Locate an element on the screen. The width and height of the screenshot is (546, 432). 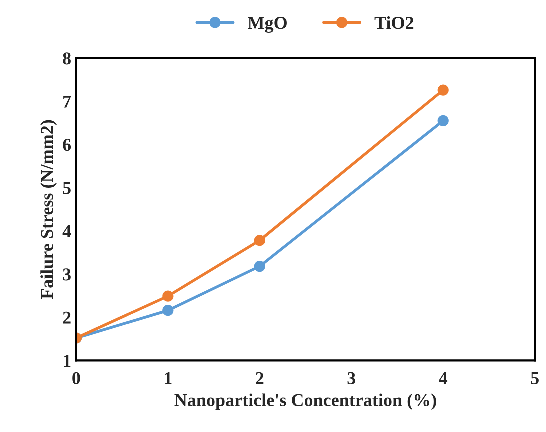
x-tick-label: 4 is located at coordinates (443, 378).